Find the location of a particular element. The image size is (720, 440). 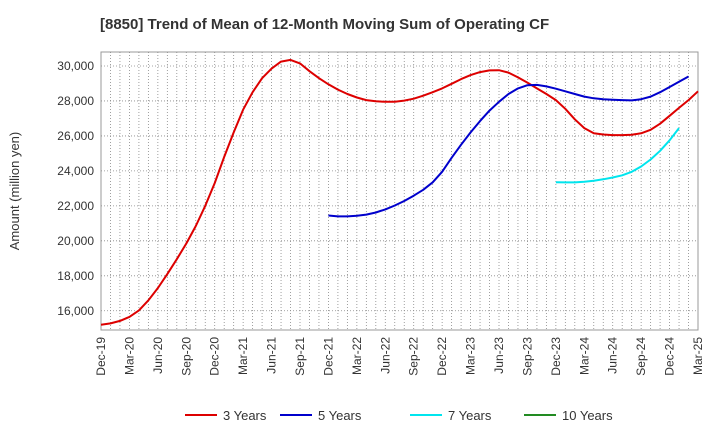

x-tick-label: Jun-22 is located at coordinates (385, 355).